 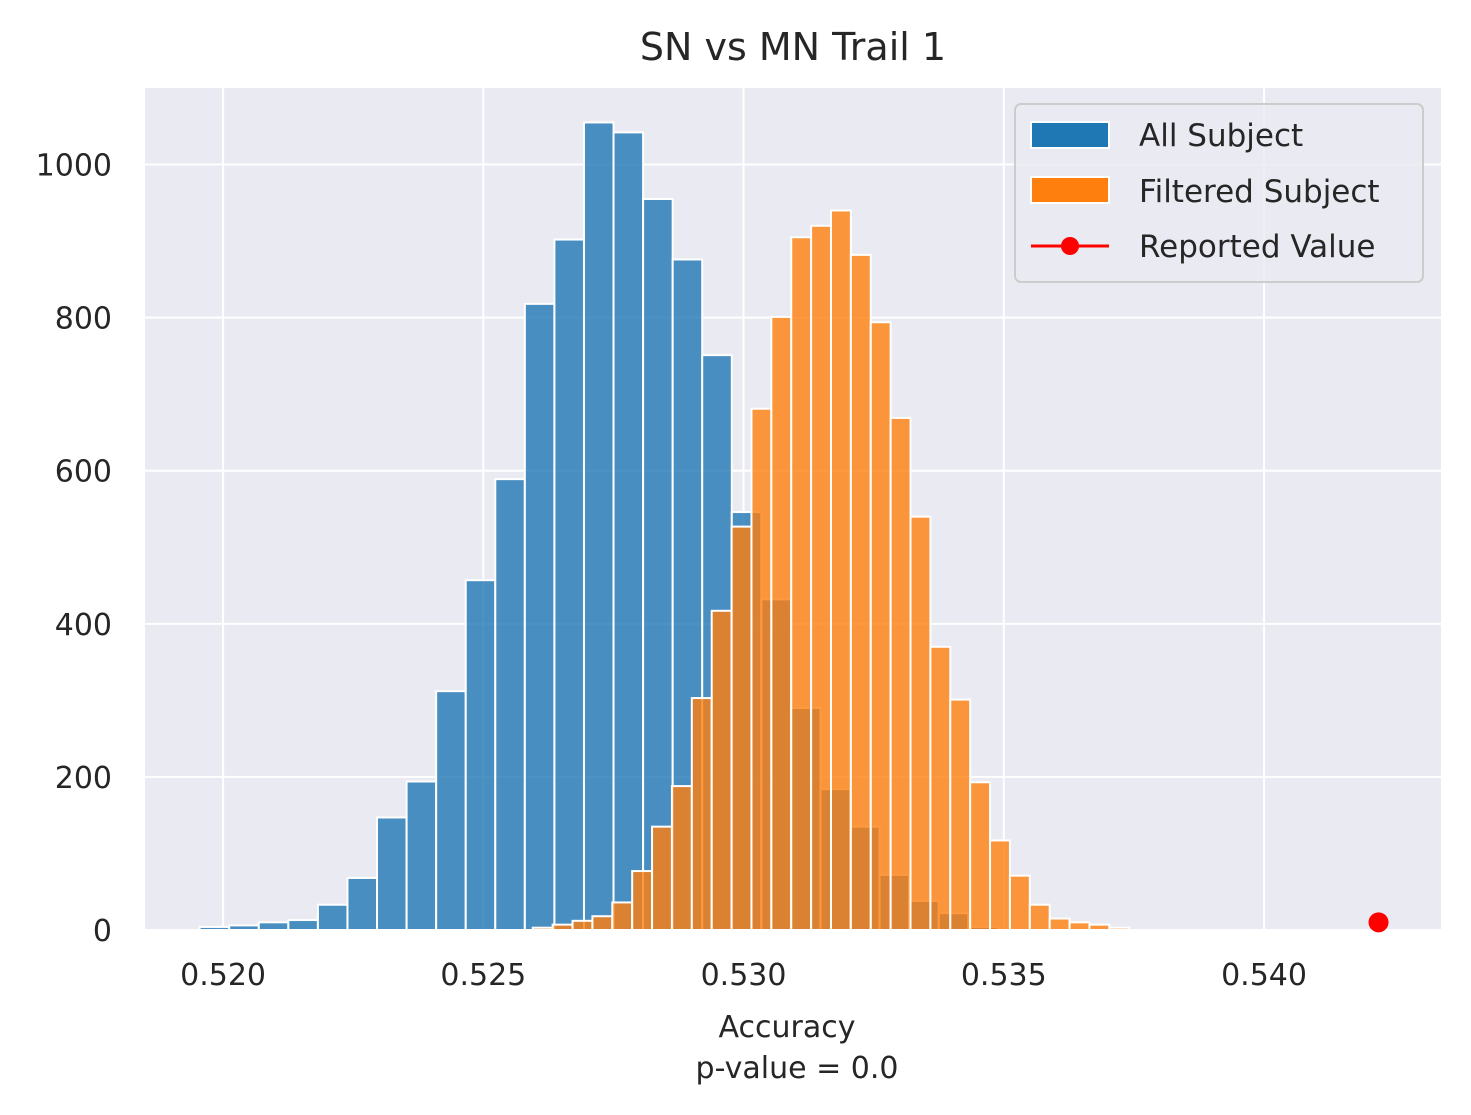 What do you see at coordinates (1259, 192) in the screenshot?
I see `legend-label-filtered-subject: Filtered Subject` at bounding box center [1259, 192].